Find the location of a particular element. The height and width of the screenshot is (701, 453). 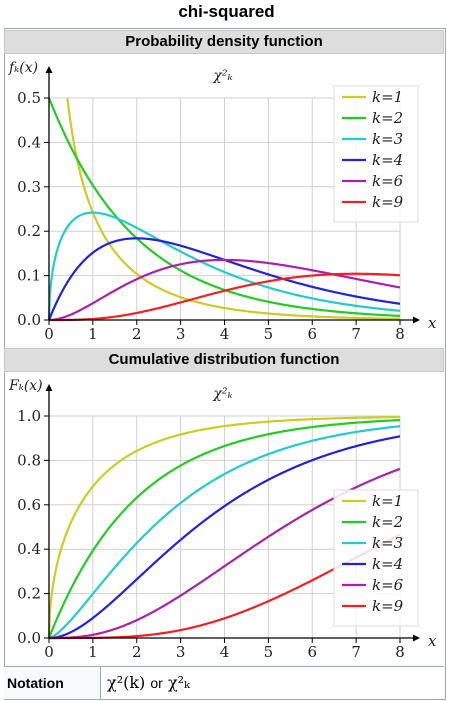

notation-or: or is located at coordinates (156, 683).